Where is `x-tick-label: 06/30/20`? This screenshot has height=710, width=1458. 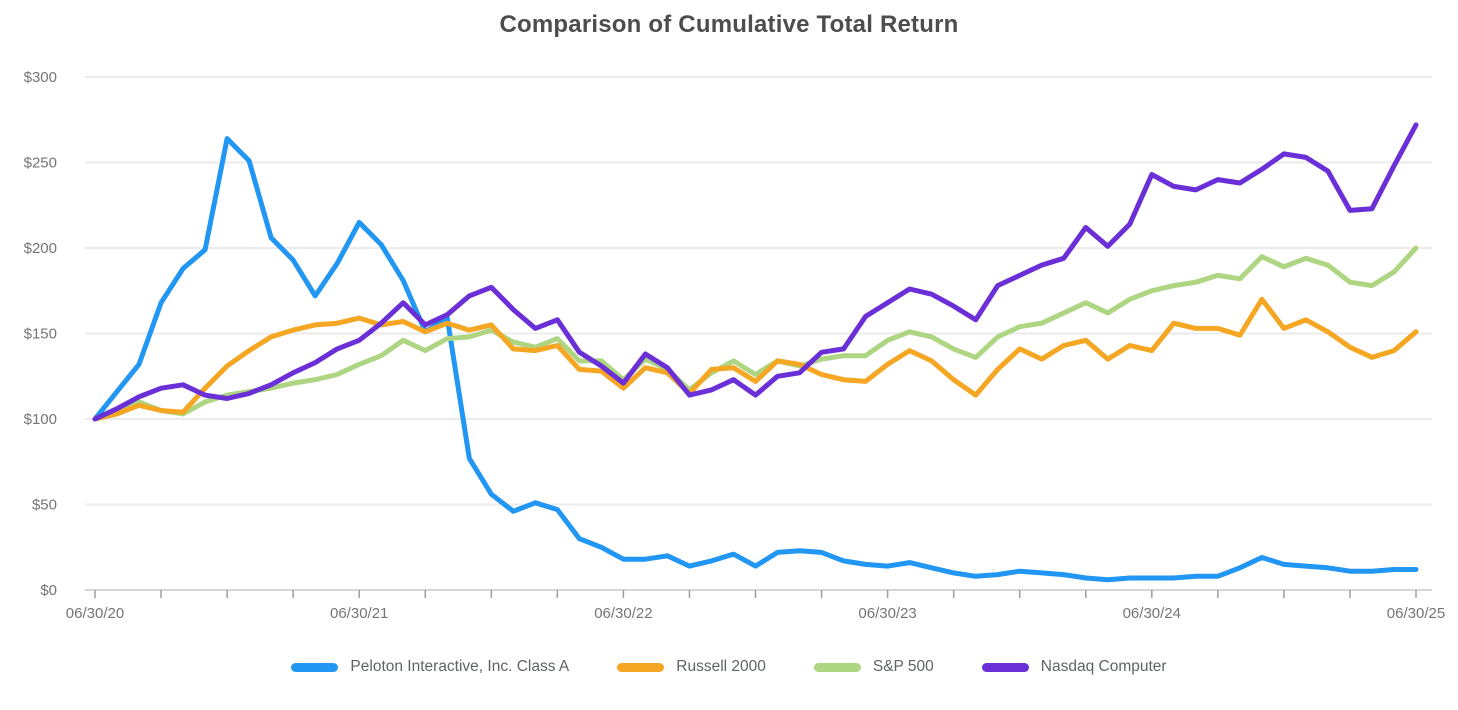
x-tick-label: 06/30/20 is located at coordinates (95, 613).